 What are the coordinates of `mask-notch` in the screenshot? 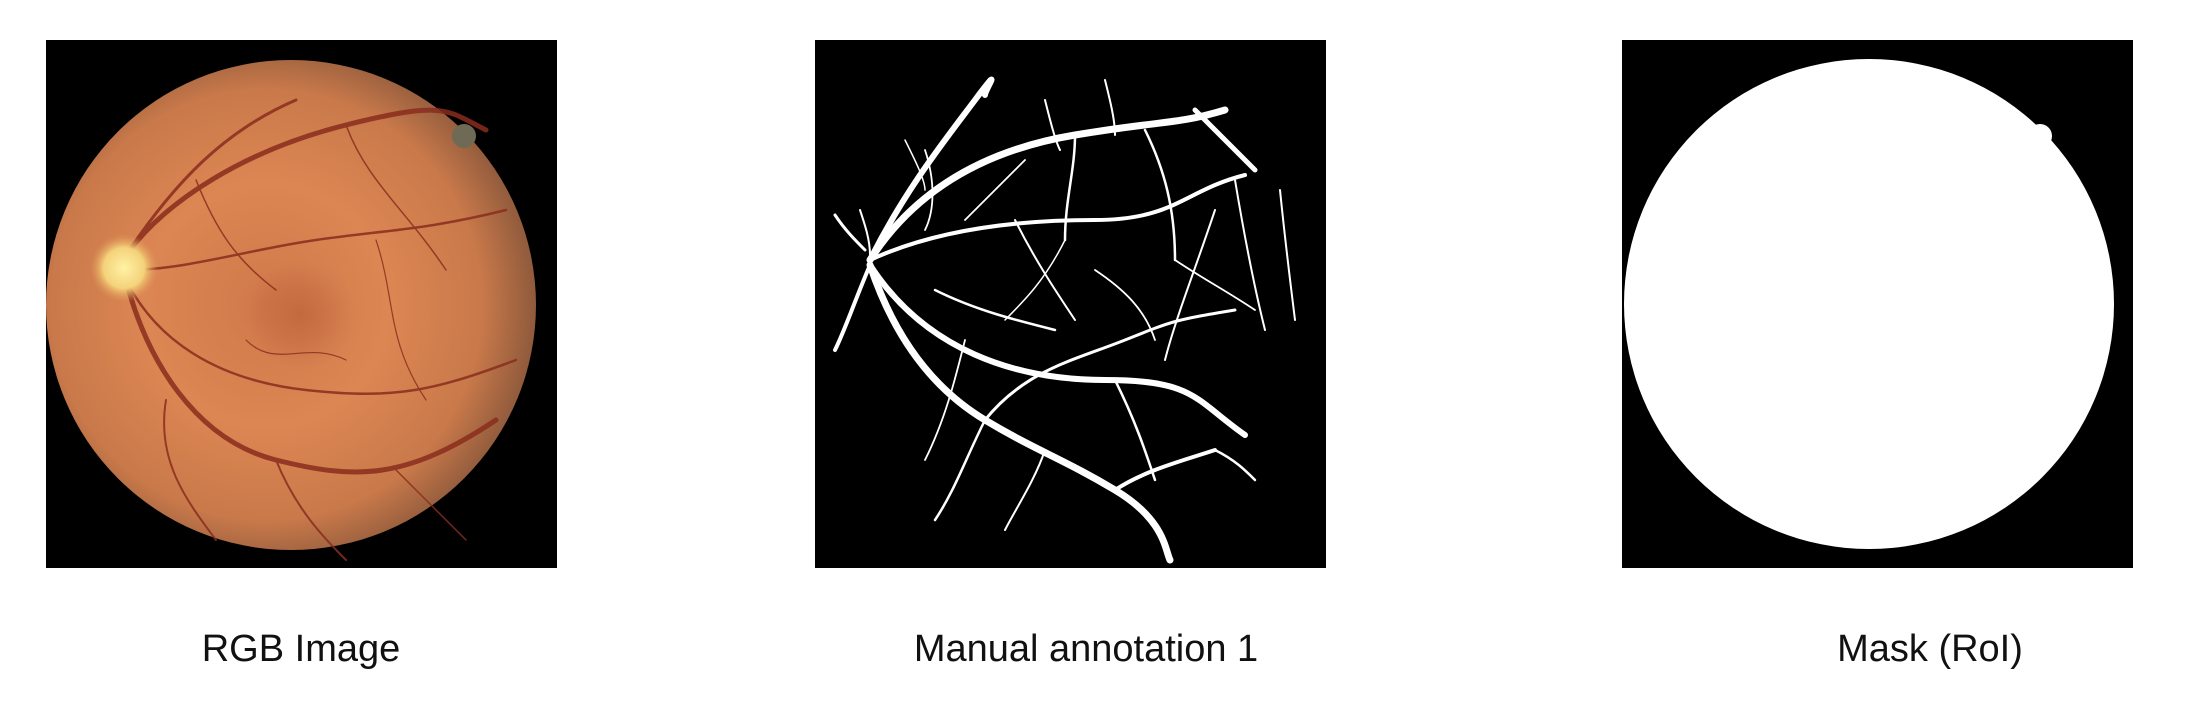 It's located at (2040, 136).